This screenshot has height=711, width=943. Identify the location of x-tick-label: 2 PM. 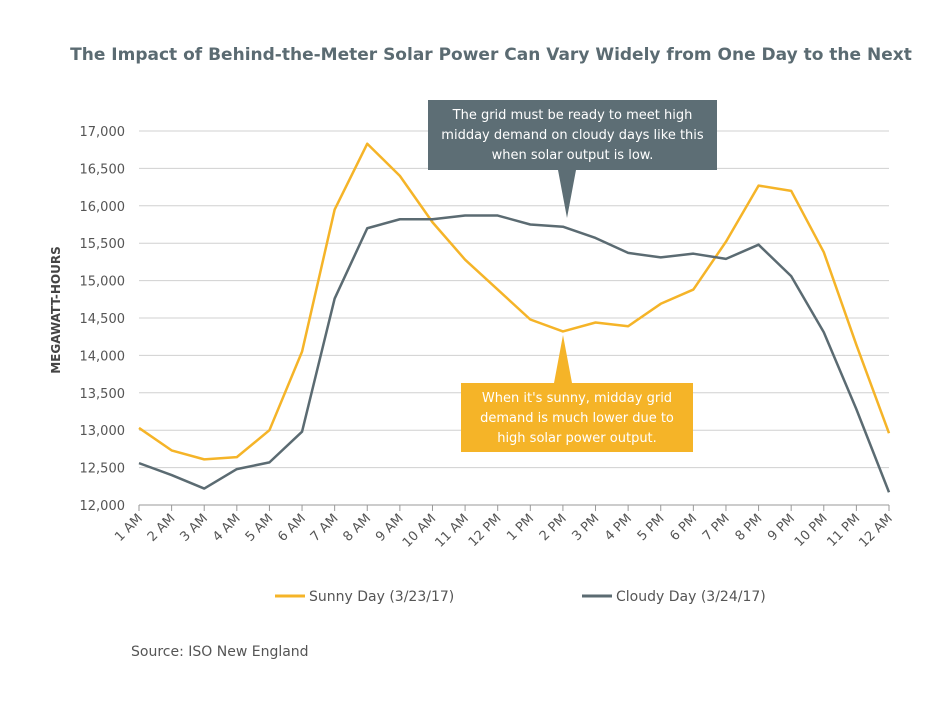
(553, 527).